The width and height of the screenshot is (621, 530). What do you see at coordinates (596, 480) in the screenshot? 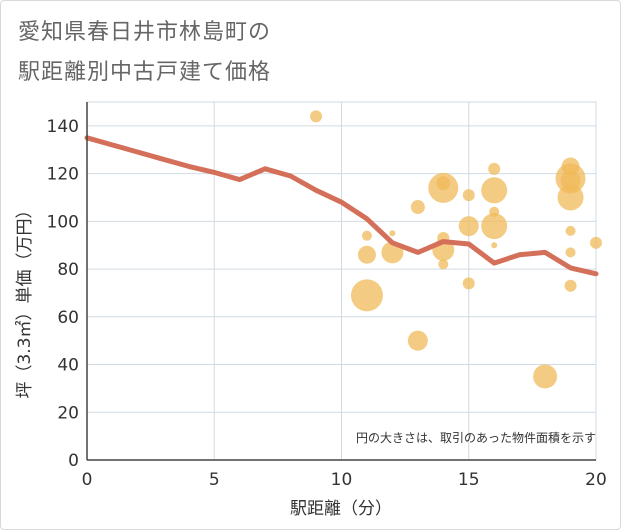
I see `x-tick-label: 20` at bounding box center [596, 480].